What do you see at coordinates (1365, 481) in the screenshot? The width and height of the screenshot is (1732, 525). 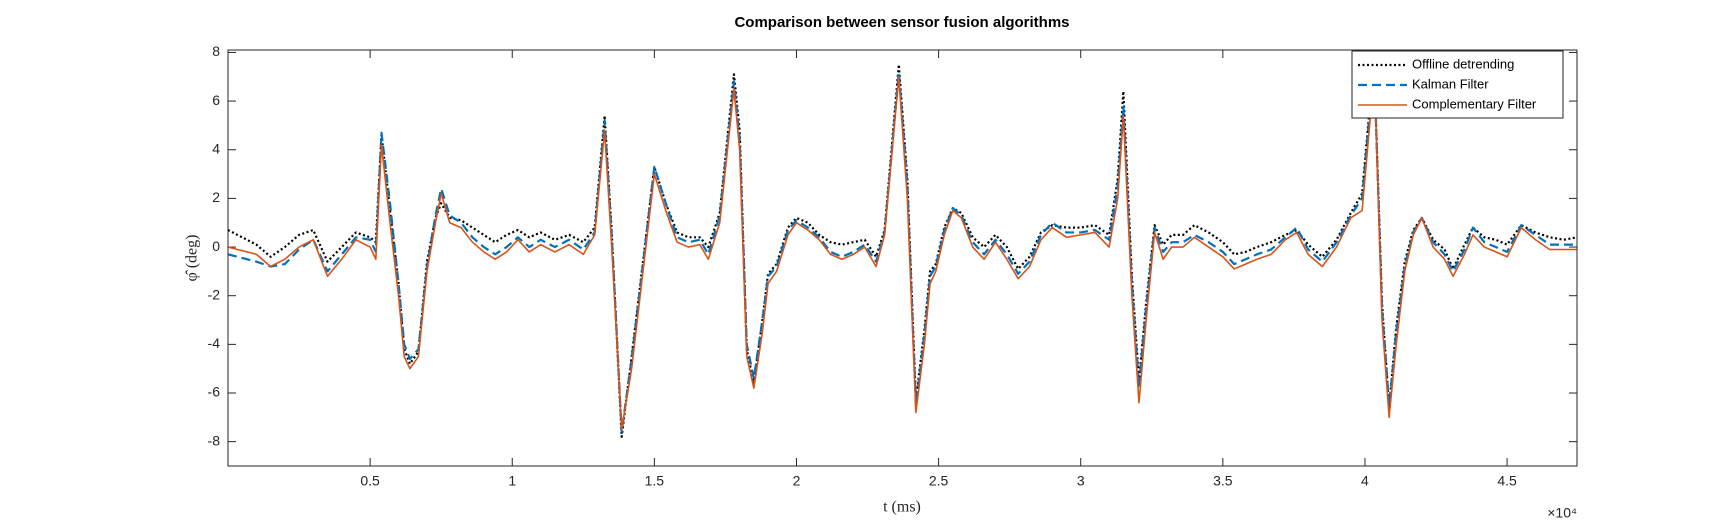 I see `x-tick-label: 4` at bounding box center [1365, 481].